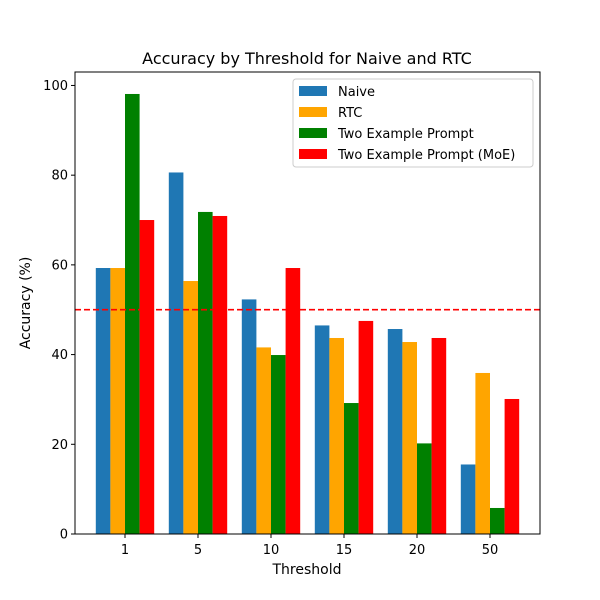 This screenshot has height=600, width=600. Describe the element at coordinates (405, 134) in the screenshot. I see `legend-label: Two Example Prompt` at that location.